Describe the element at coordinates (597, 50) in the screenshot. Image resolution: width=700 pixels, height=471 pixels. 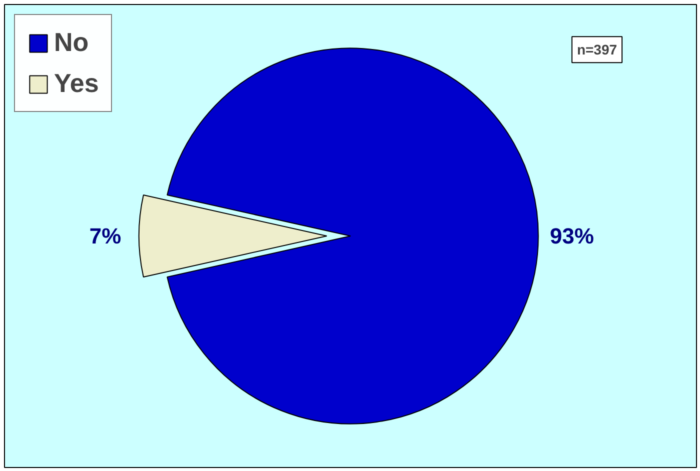
I see `text: n=397` at that location.